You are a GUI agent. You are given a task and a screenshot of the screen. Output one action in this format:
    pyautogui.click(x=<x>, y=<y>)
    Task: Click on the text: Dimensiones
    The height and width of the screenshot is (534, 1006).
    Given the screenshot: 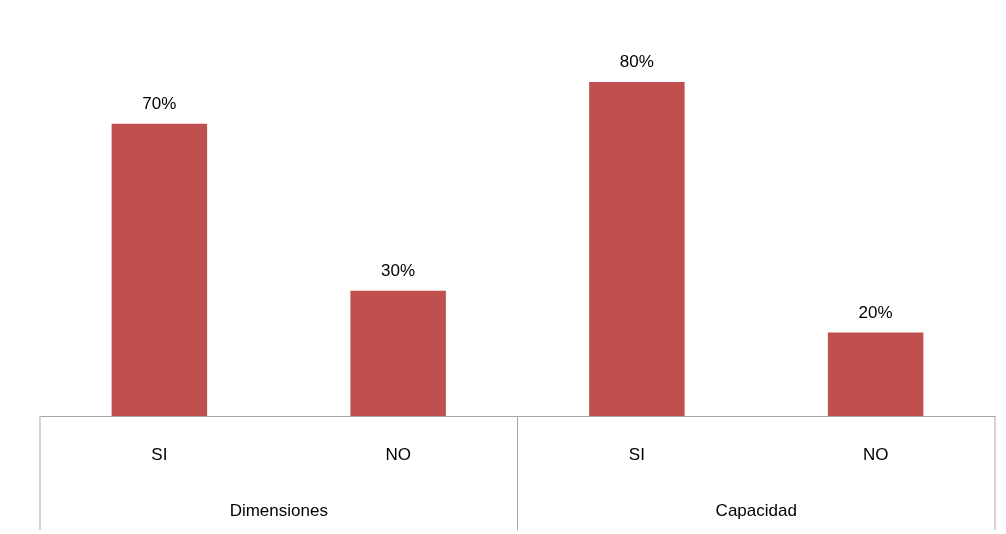 What is the action you would take?
    pyautogui.click(x=278, y=510)
    